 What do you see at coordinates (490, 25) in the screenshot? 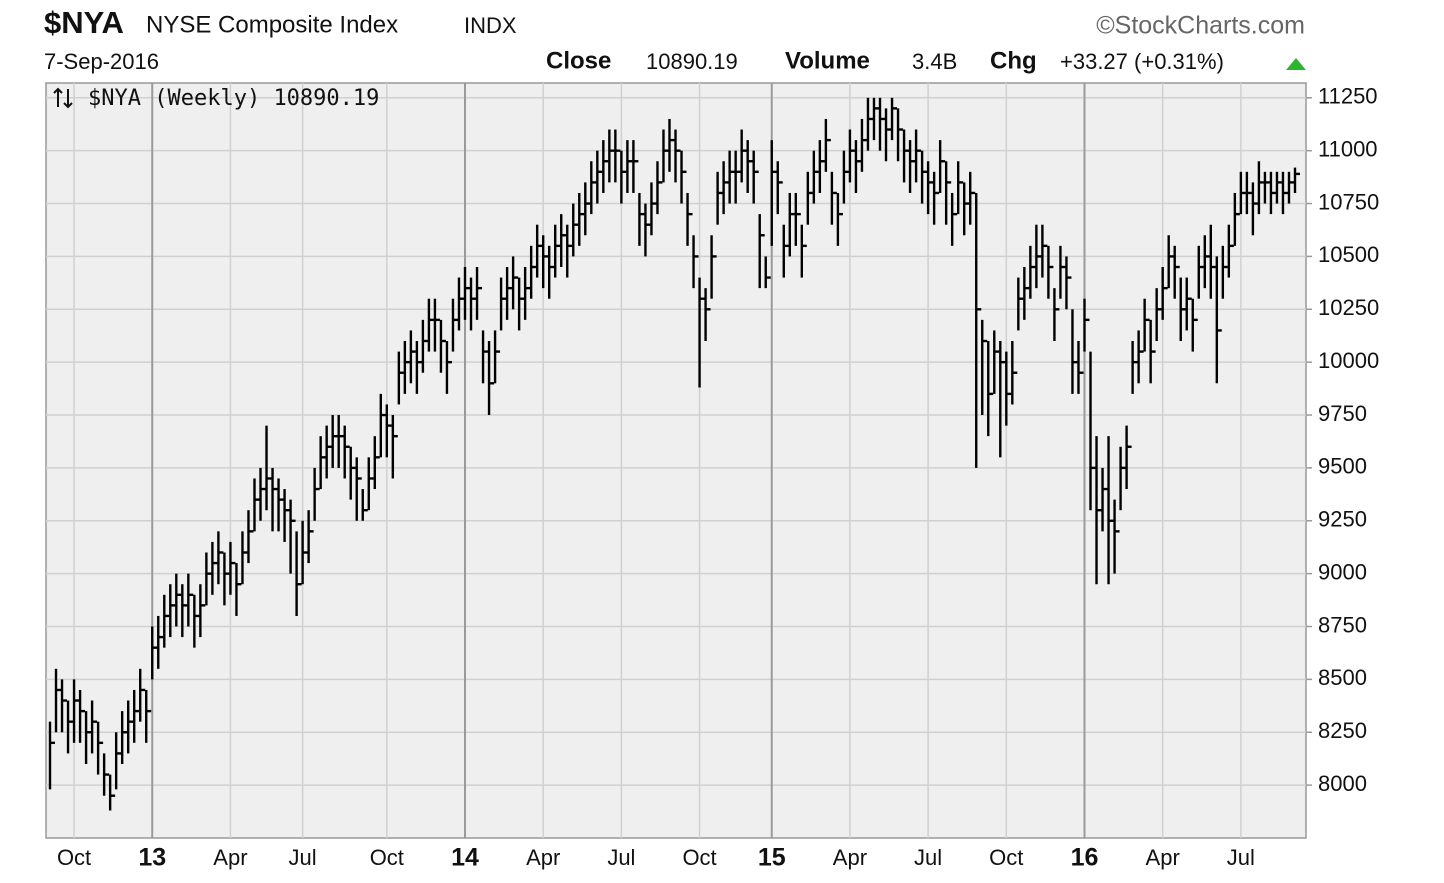
I see `exchange: INDX` at bounding box center [490, 25].